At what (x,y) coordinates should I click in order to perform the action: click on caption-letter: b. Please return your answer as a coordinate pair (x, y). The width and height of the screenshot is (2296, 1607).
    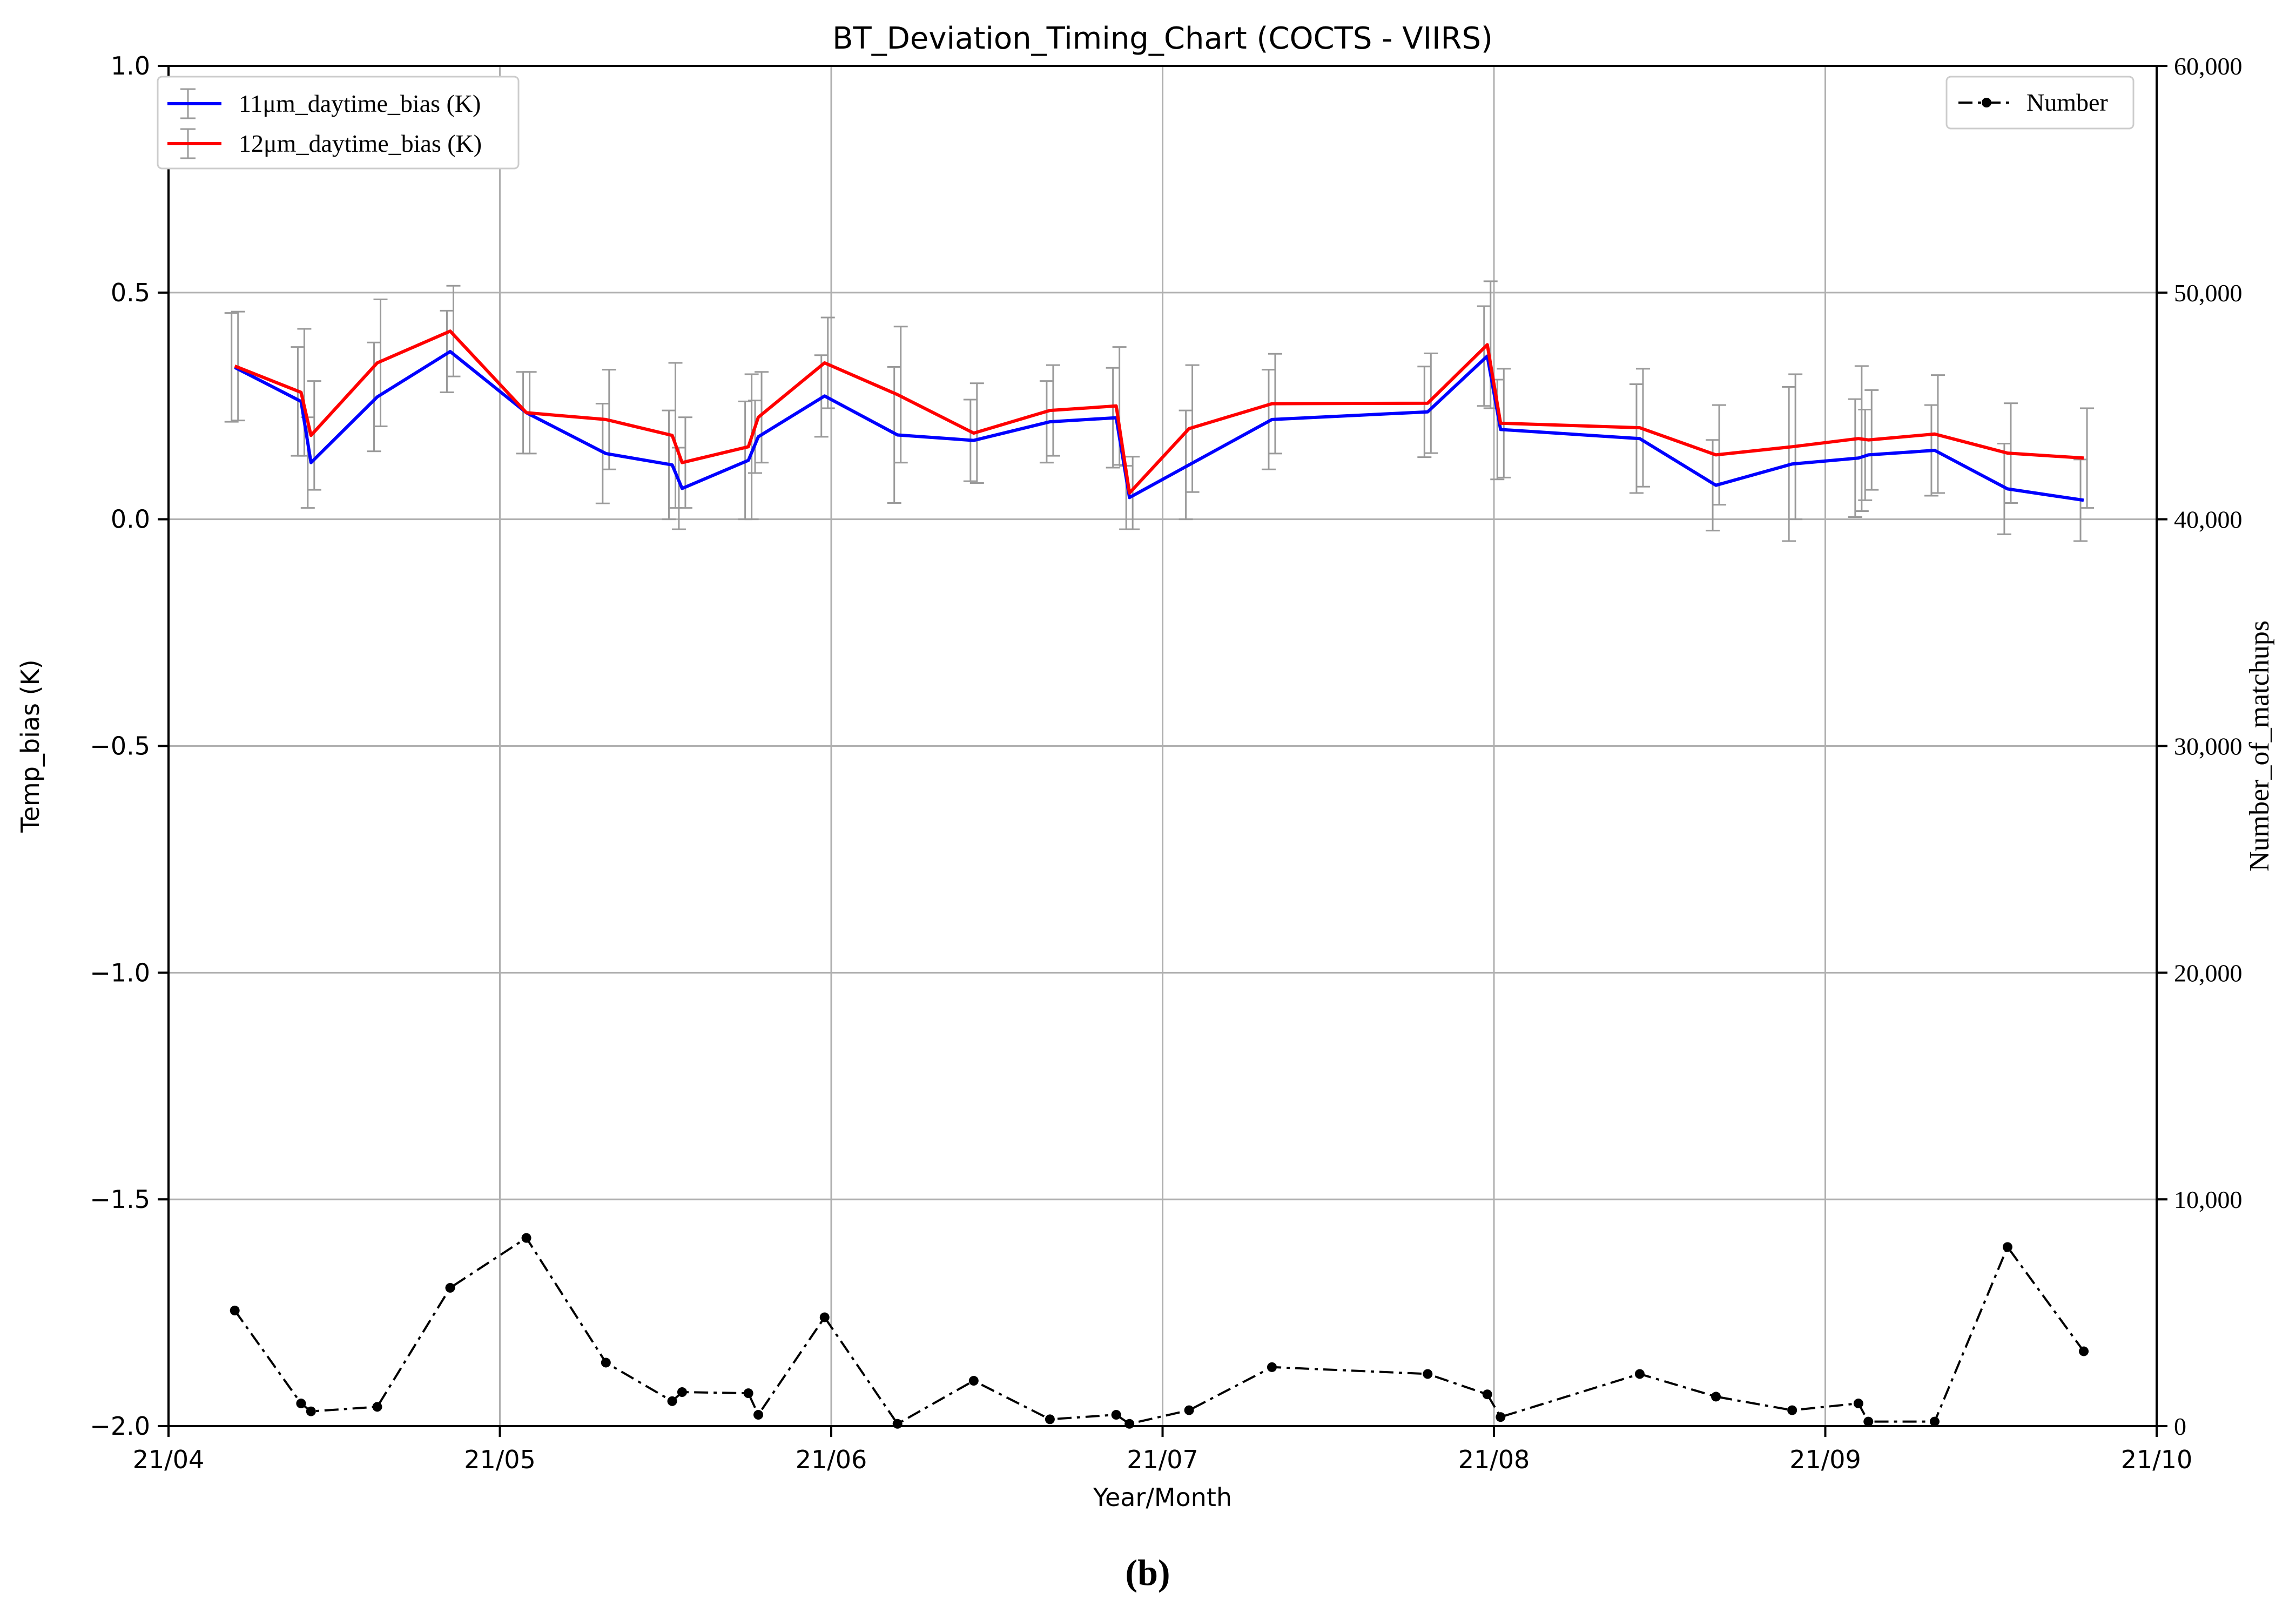
    Looking at the image, I should click on (1147, 1573).